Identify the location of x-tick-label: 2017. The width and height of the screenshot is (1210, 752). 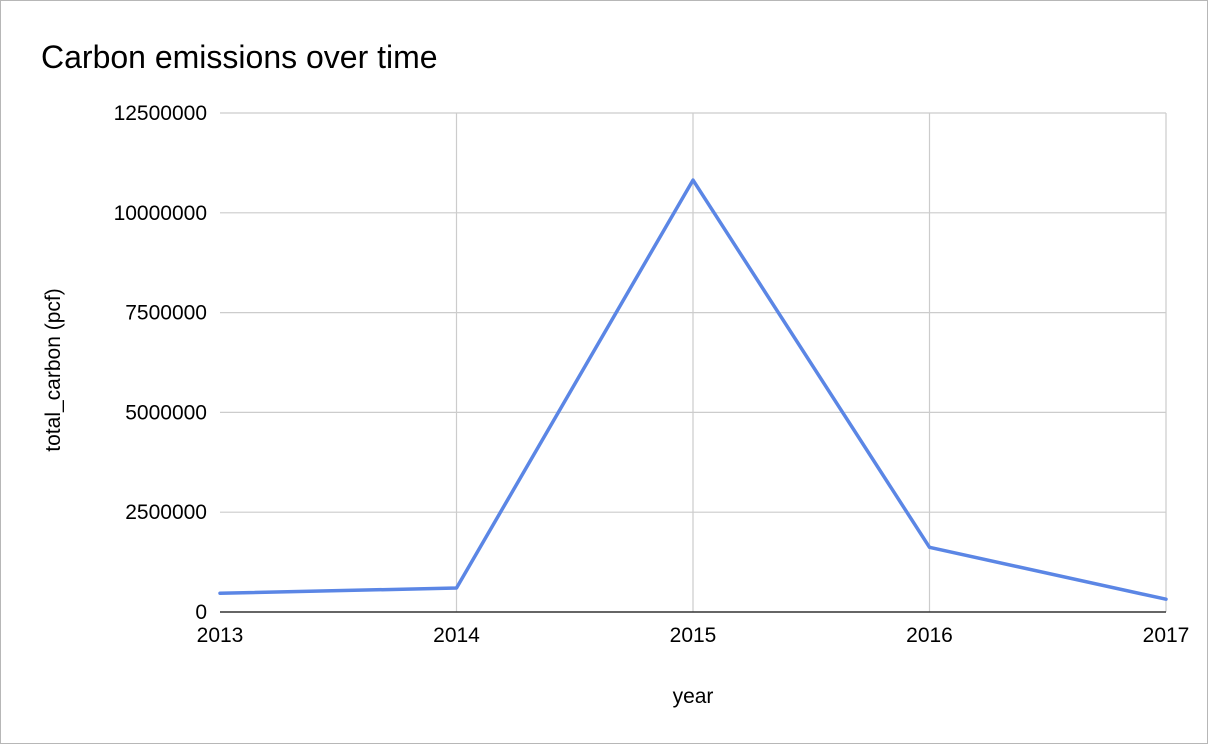
(1166, 635).